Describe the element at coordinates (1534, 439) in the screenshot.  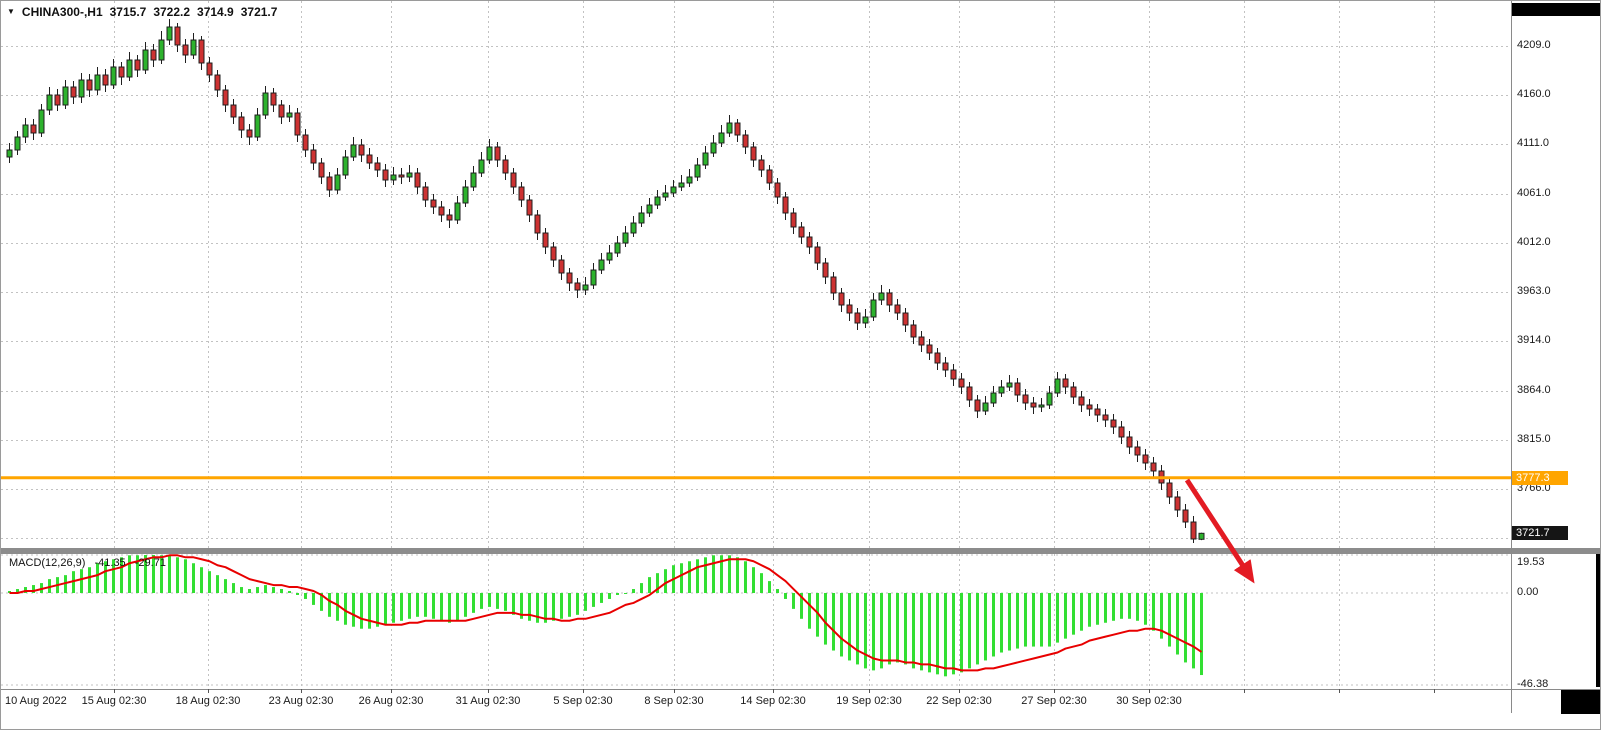
I see `price-axis-label: 3815.0` at that location.